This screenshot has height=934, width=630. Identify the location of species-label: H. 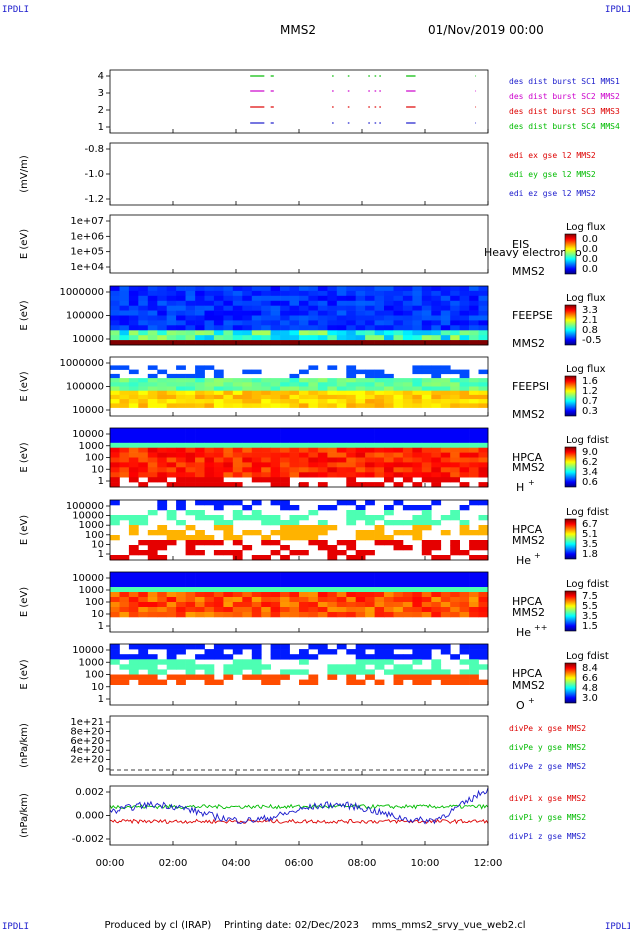
(520, 487).